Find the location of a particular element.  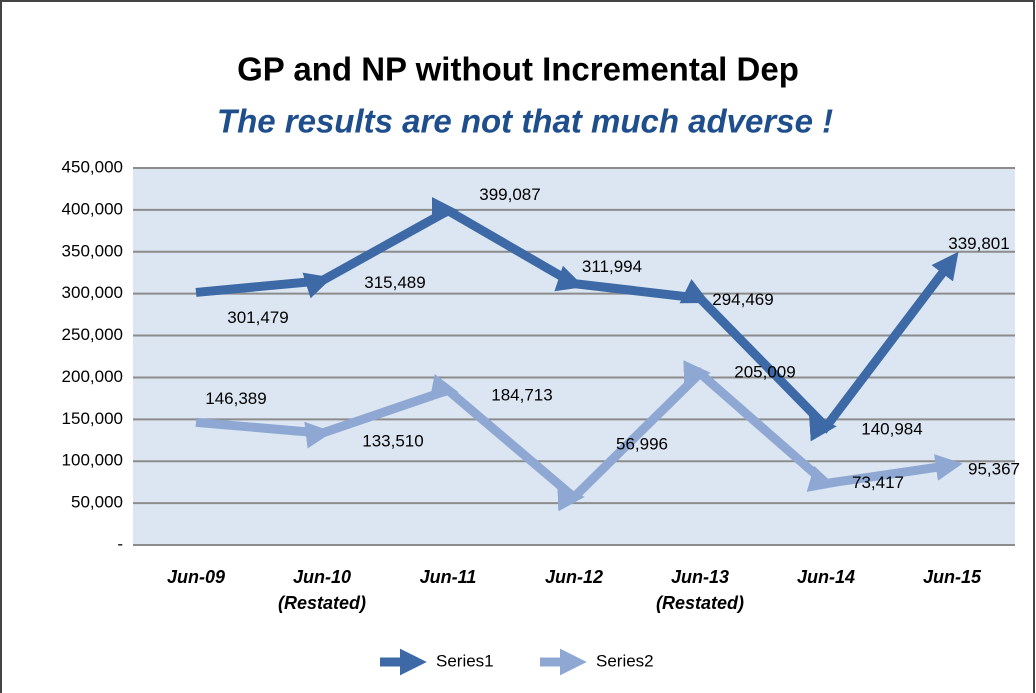

legend-label: Series2 is located at coordinates (625, 660).